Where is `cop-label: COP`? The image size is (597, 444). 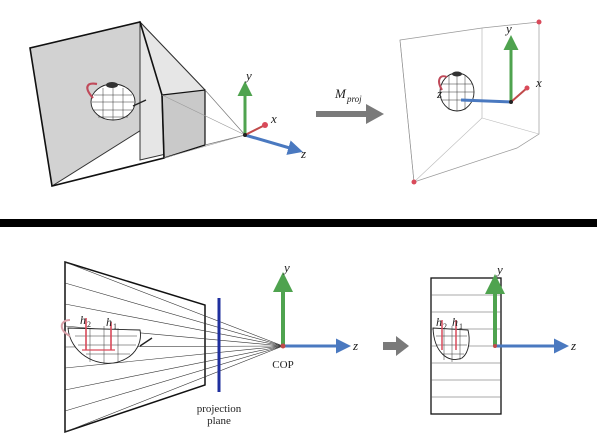
cop-label: COP is located at coordinates (282, 365).